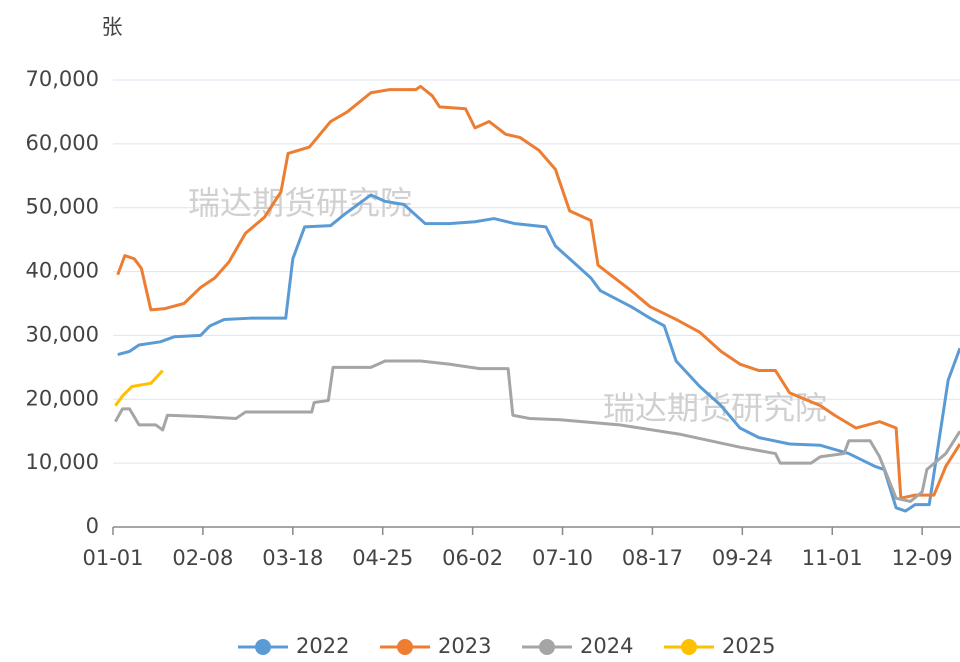  Describe the element at coordinates (62, 143) in the screenshot. I see `y-tick-label: 60,000` at that location.